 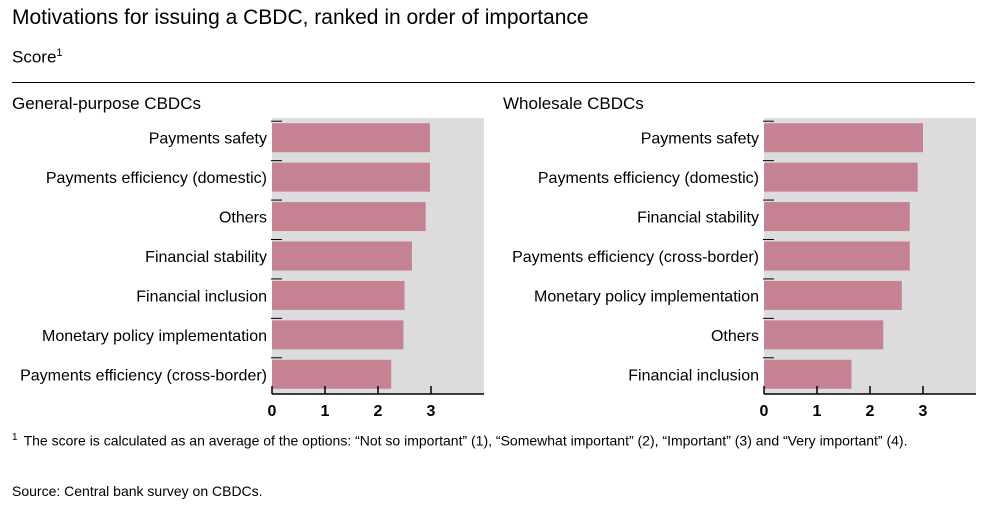 What do you see at coordinates (693, 375) in the screenshot?
I see `wholesale-category-label: Financial inclusion` at bounding box center [693, 375].